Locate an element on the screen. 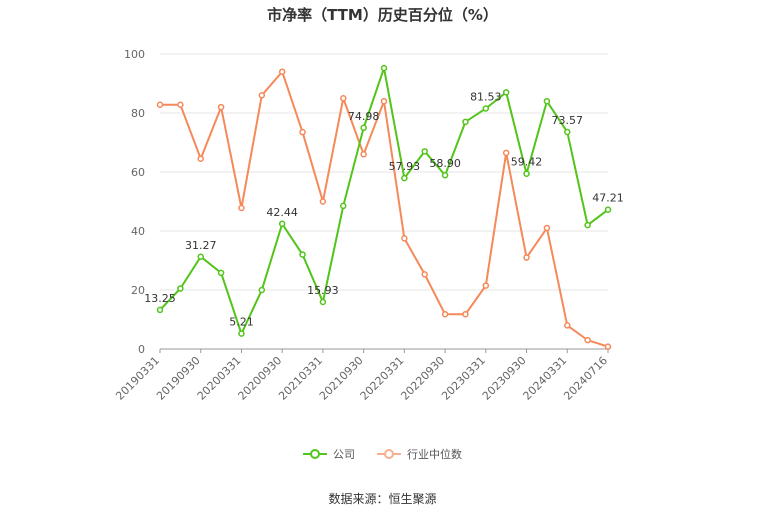 The width and height of the screenshot is (765, 517). y-tick-label: 20 is located at coordinates (138, 290).